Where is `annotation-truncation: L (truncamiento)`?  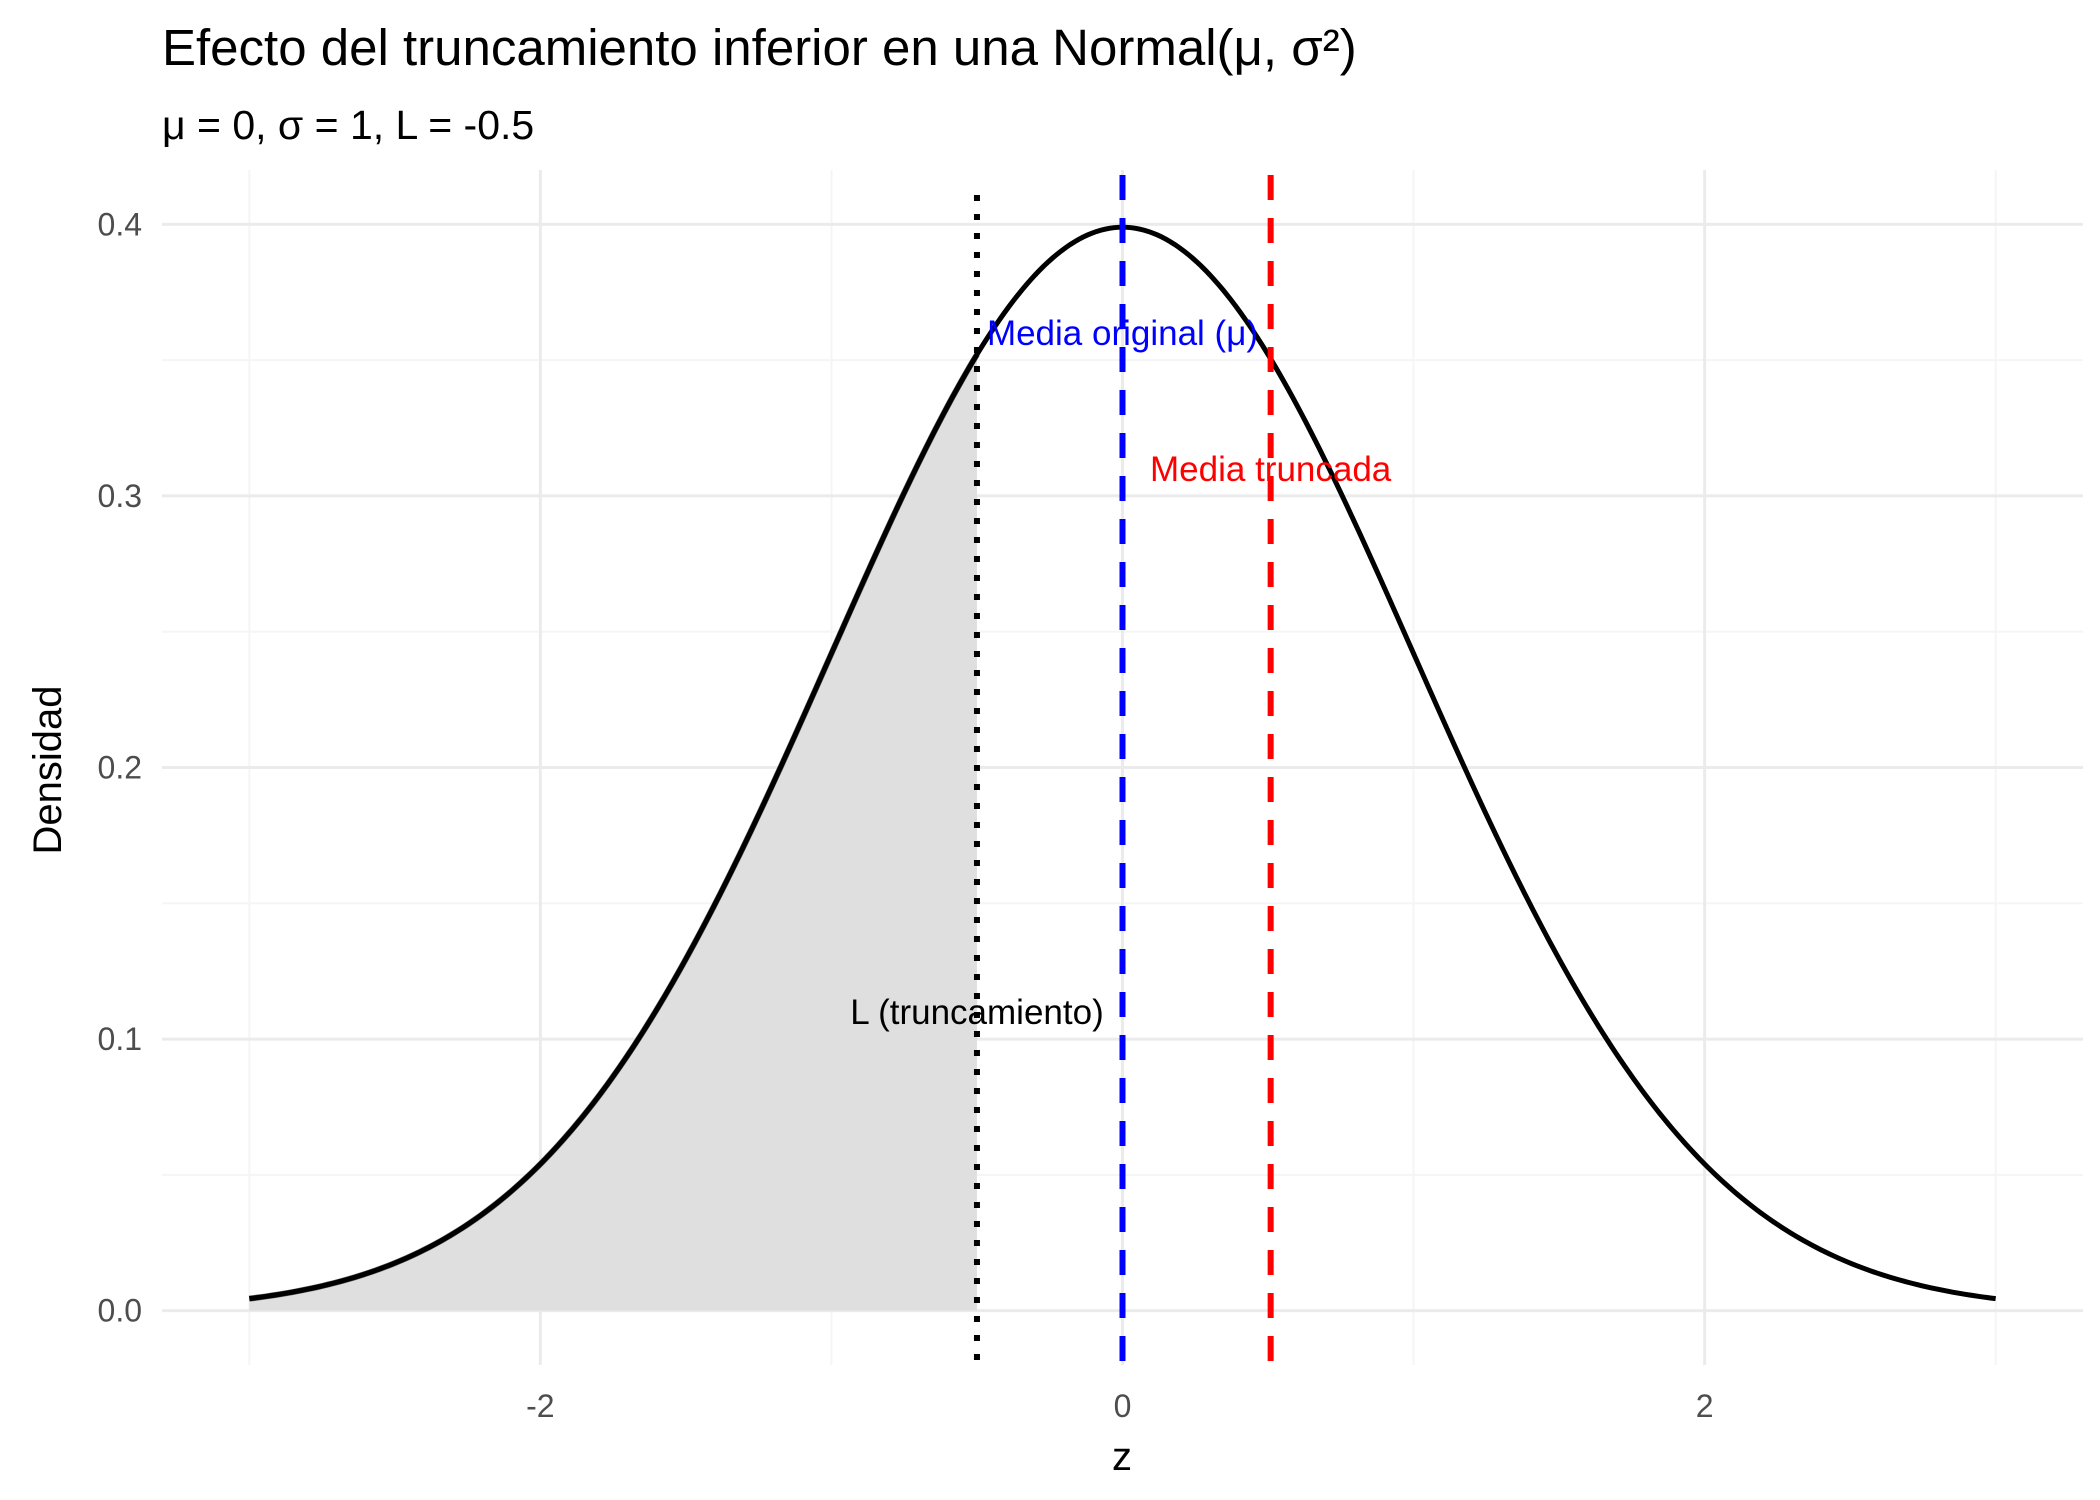 annotation-truncation: L (truncamiento) is located at coordinates (977, 1012).